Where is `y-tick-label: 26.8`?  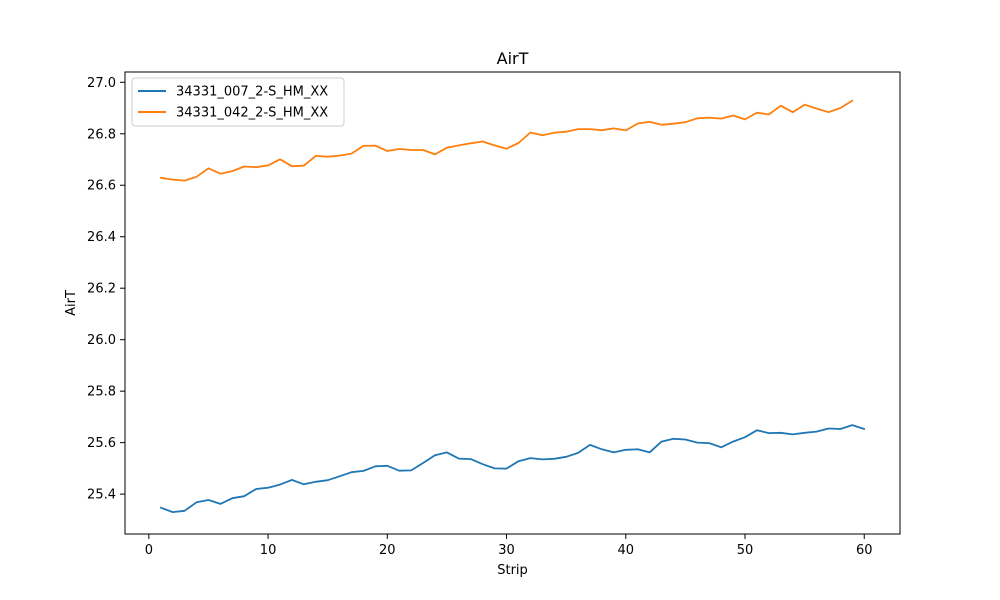
y-tick-label: 26.8 is located at coordinates (101, 134).